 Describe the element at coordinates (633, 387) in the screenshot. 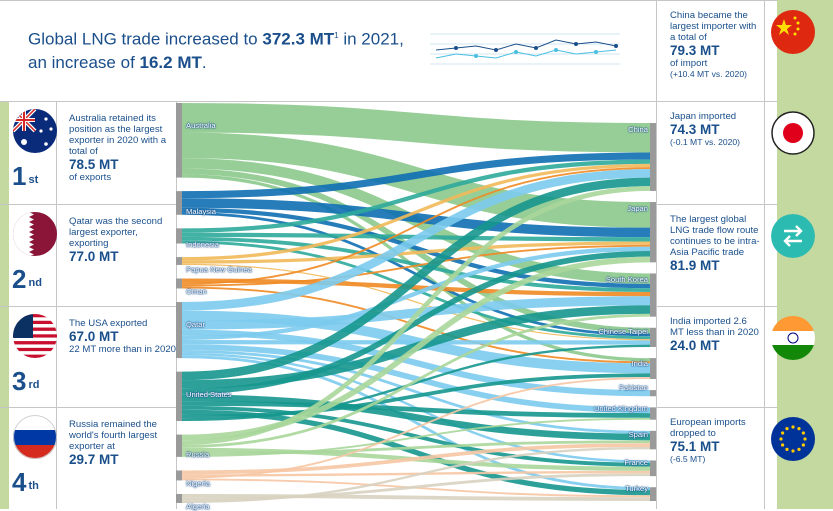

I see `importer-label: Pakistan` at that location.